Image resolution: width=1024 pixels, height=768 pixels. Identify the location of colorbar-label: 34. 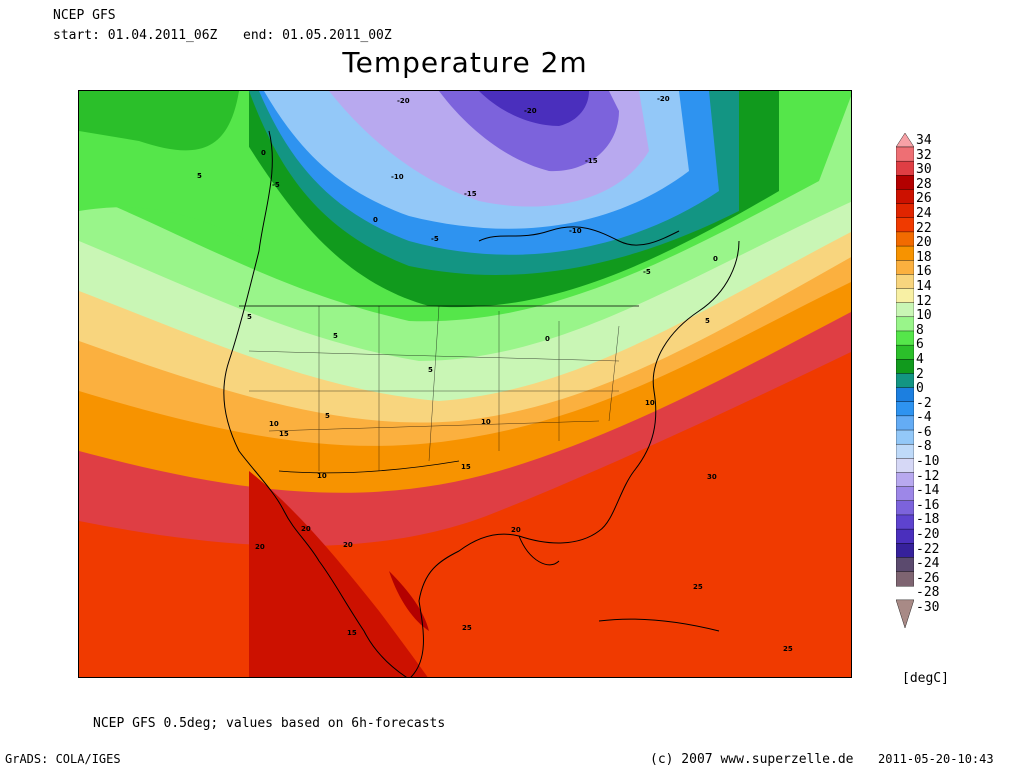
(924, 140).